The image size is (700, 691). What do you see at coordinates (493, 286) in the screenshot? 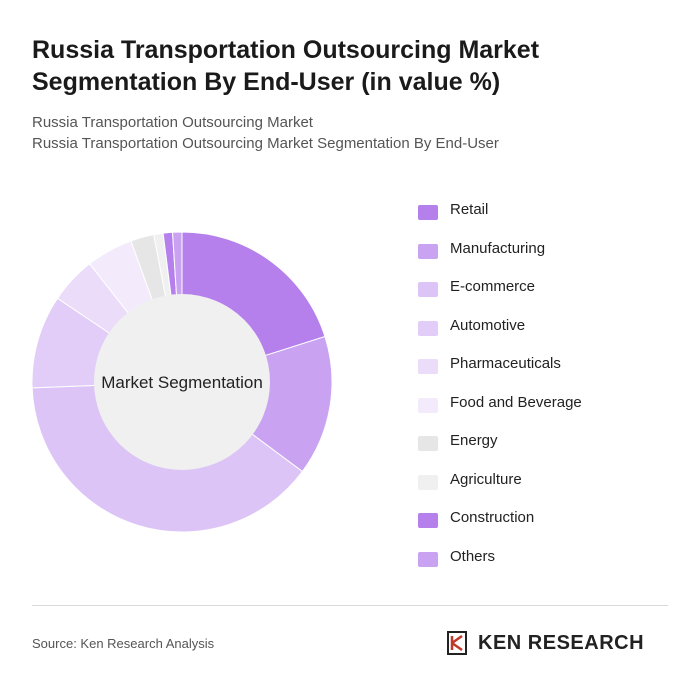
I see `legend-label-e-commerce: E-commerce` at bounding box center [493, 286].